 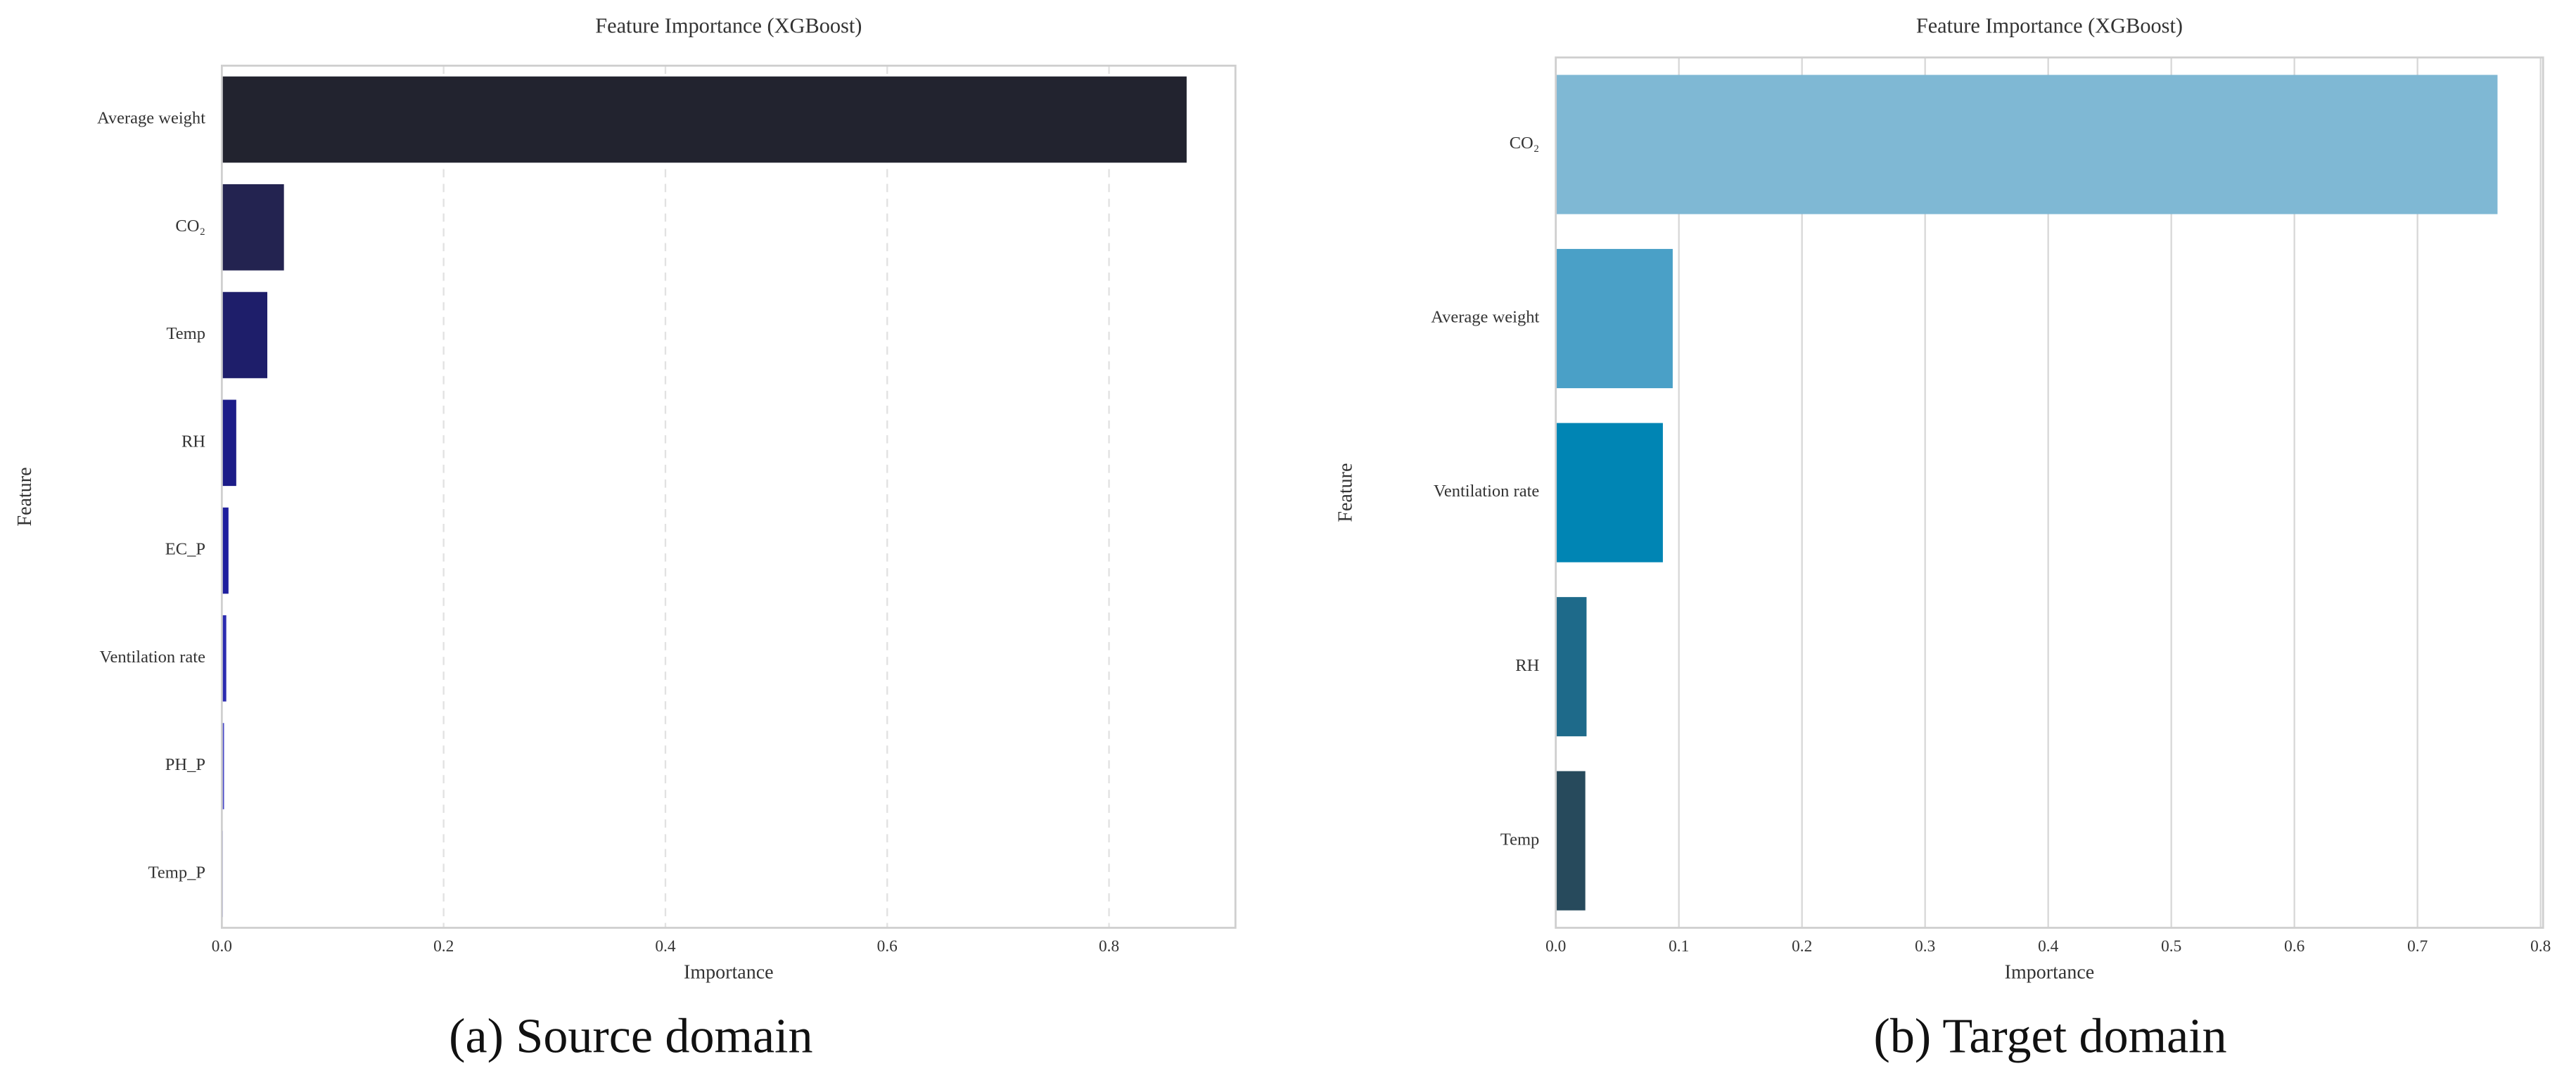 I want to click on x-tick-label: 0.3, so click(x=1925, y=946).